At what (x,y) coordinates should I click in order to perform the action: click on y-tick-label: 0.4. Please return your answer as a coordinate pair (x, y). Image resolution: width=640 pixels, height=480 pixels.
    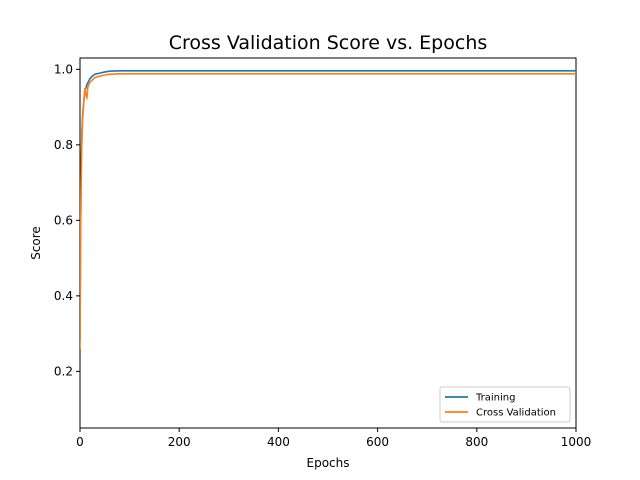
    Looking at the image, I should click on (63, 296).